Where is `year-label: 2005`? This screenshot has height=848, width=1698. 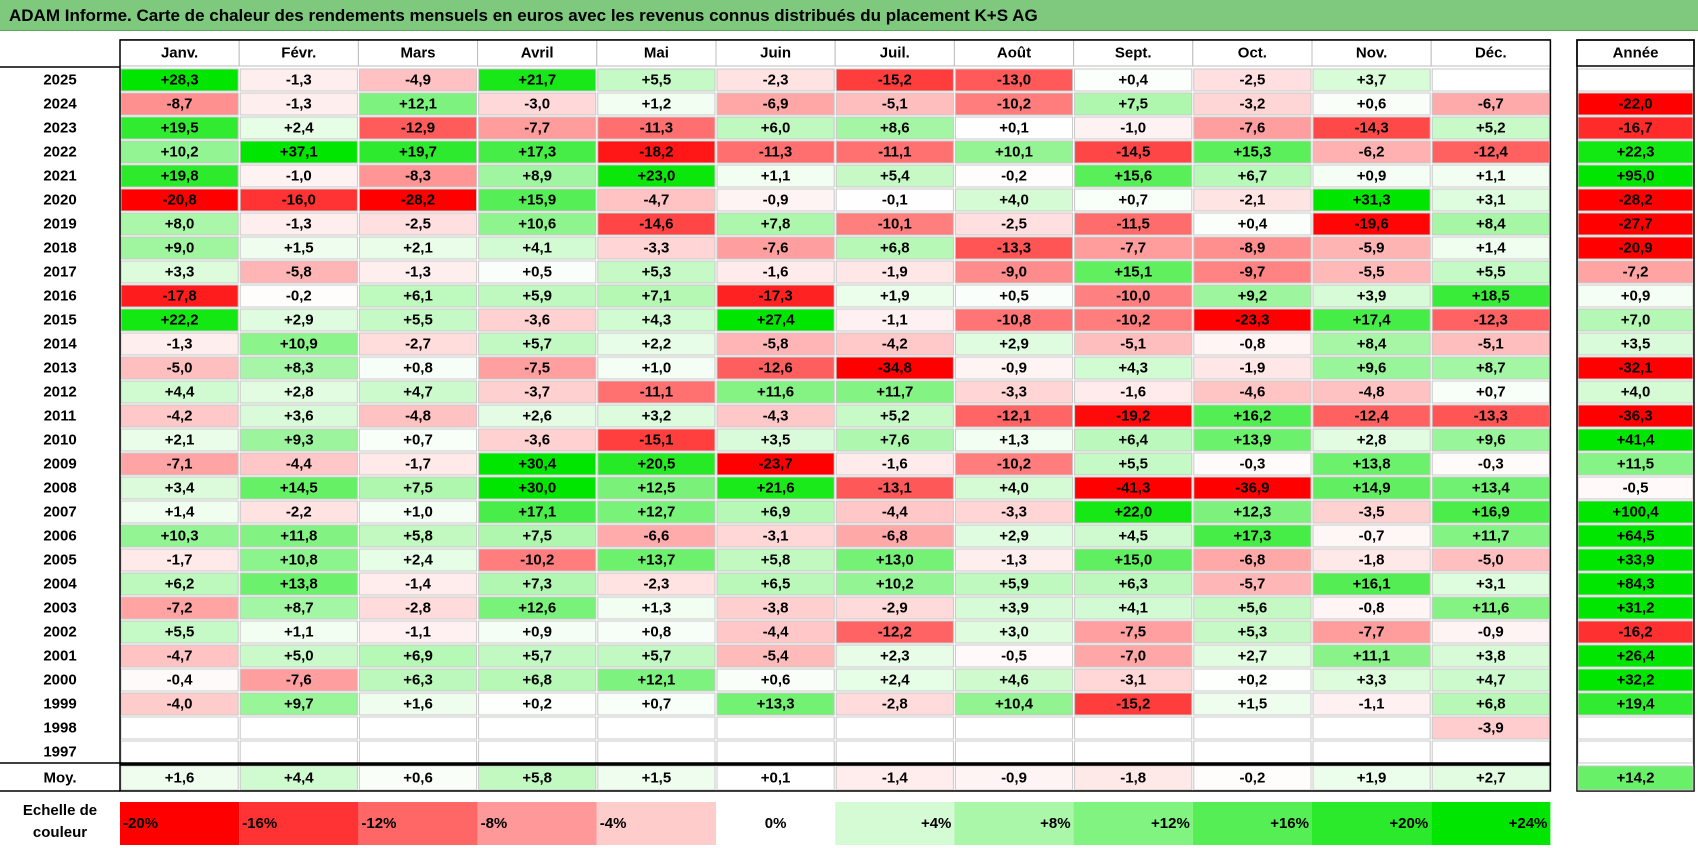 year-label: 2005 is located at coordinates (59, 560).